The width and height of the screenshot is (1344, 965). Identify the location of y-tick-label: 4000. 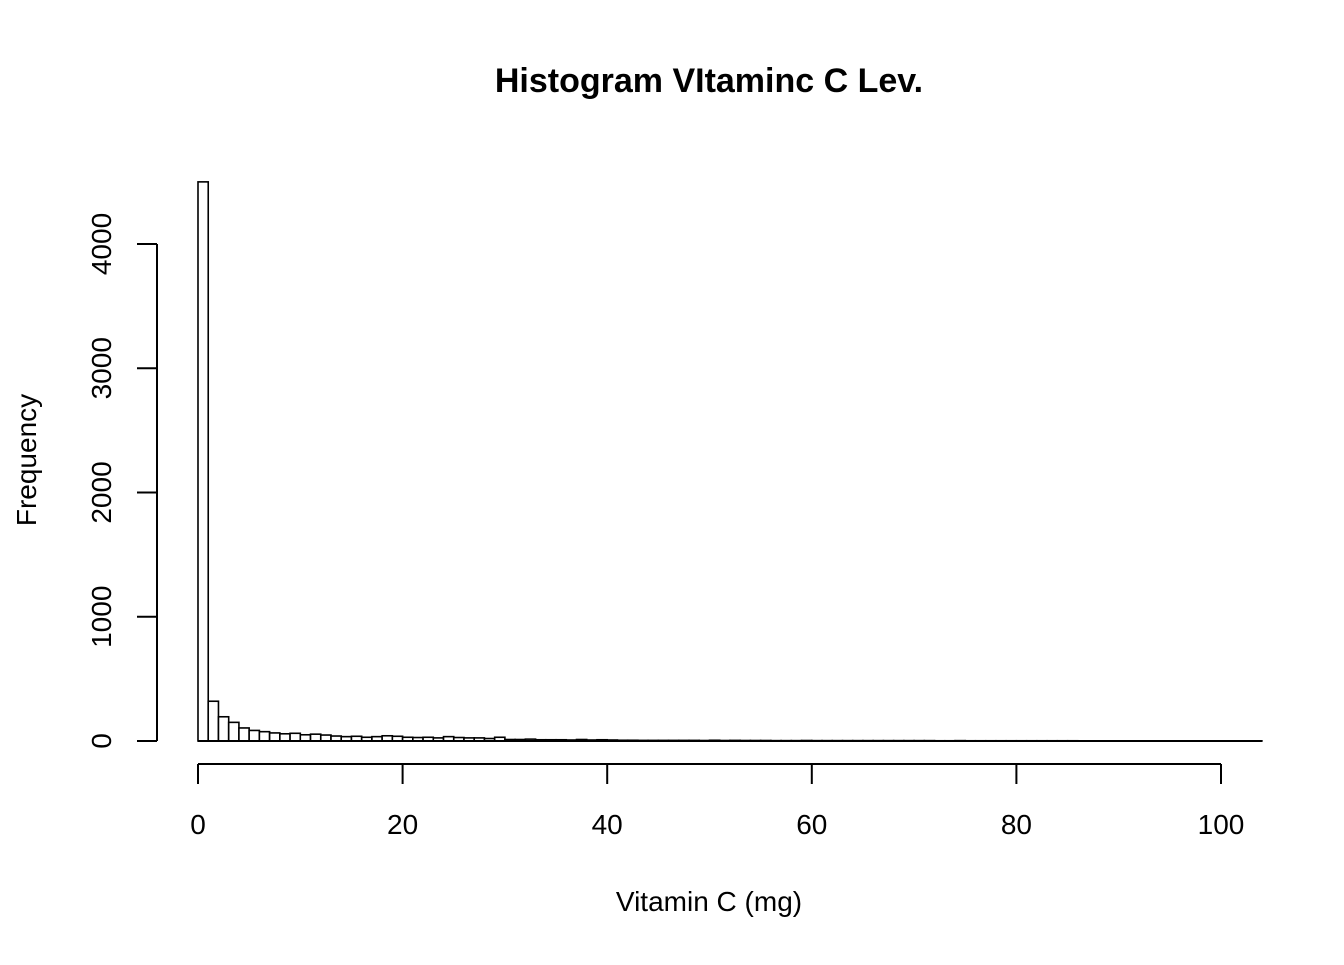
(101, 244).